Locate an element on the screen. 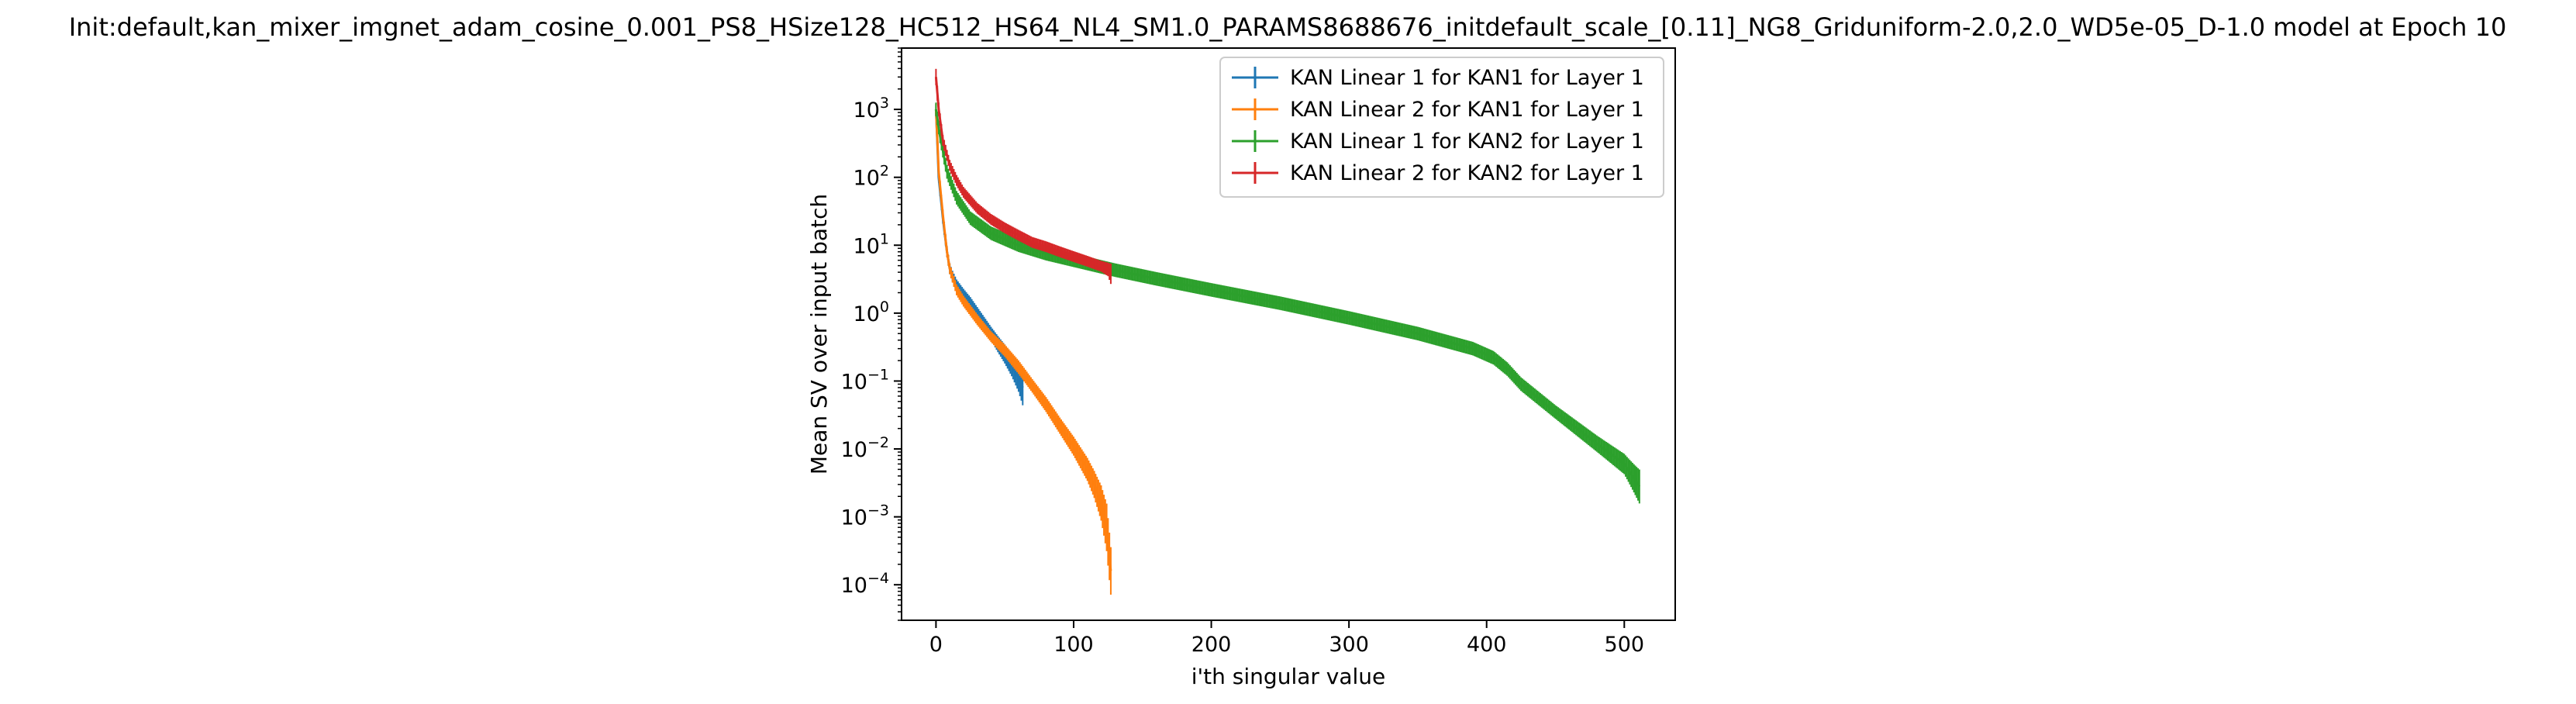  legend-label: KAN Linear 1 for KAN2 for Layer 1 is located at coordinates (1467, 141).